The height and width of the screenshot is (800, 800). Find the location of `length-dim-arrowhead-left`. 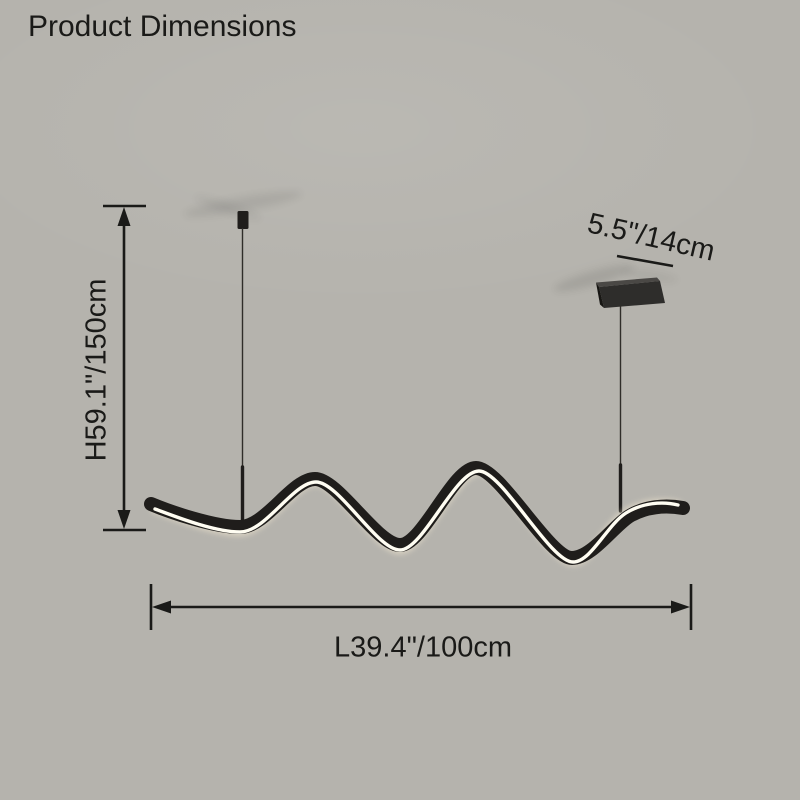

length-dim-arrowhead-left is located at coordinates (161, 607).